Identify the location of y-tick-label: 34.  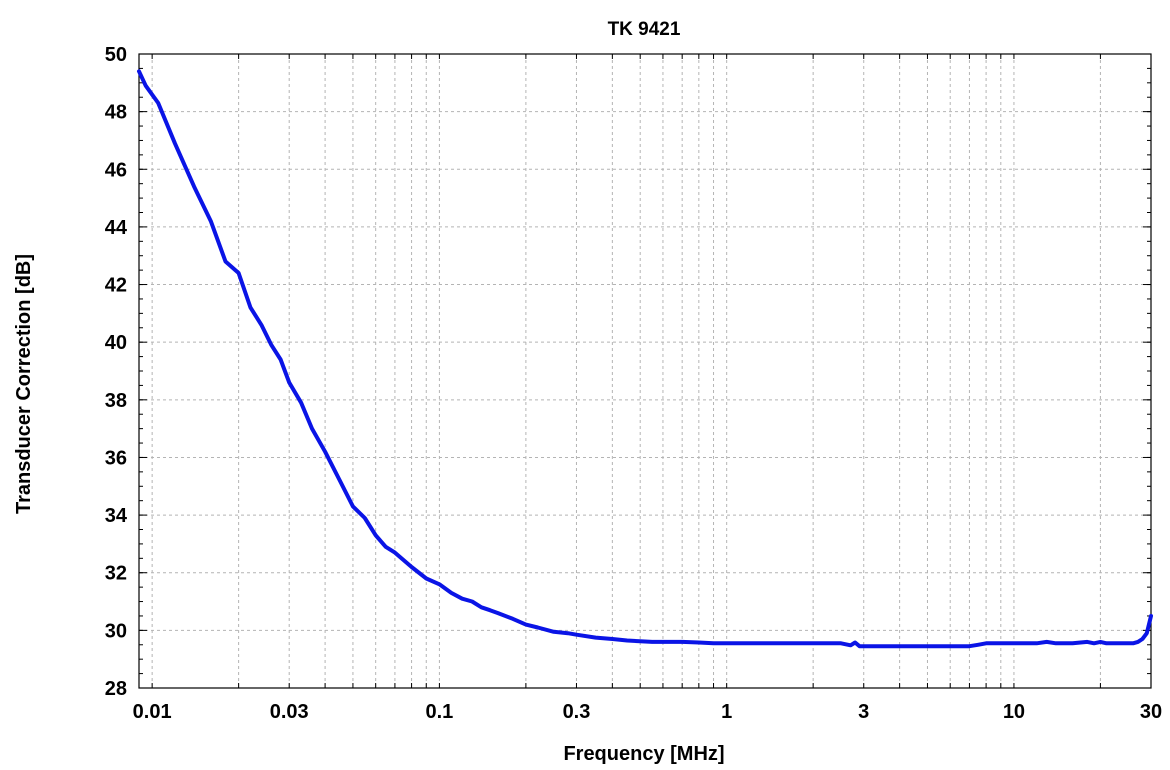
(116, 516).